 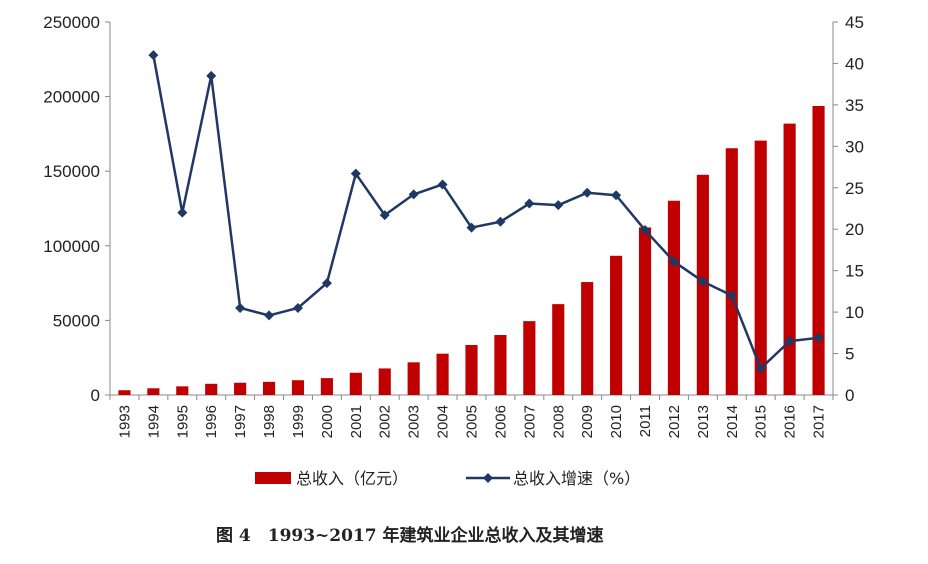 I want to click on x-axis-tick-marks, so click(x=471, y=397).